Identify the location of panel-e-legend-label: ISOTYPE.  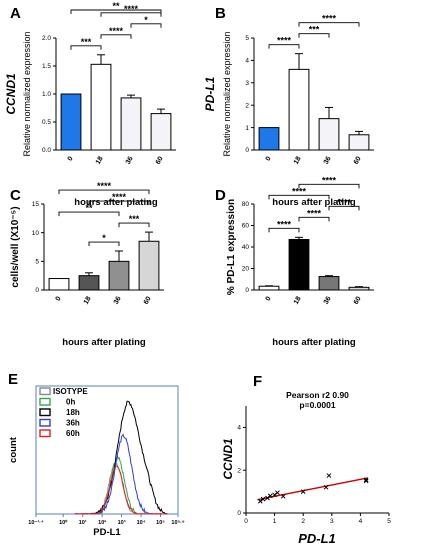
(70, 391).